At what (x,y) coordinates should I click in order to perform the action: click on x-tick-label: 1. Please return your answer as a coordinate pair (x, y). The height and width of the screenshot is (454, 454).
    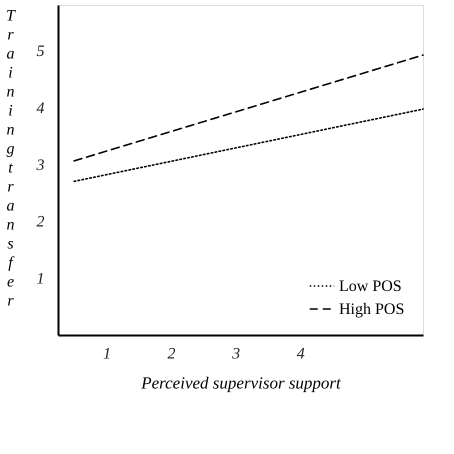
    Looking at the image, I should click on (106, 354).